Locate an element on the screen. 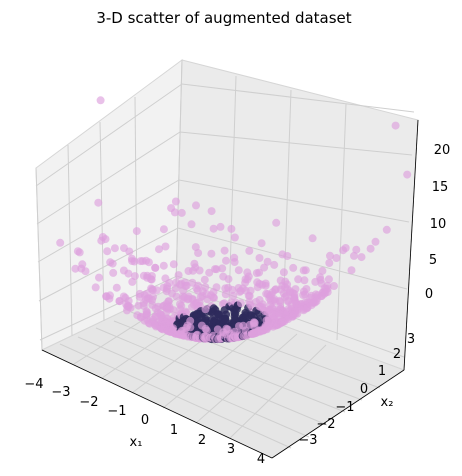 The image size is (462, 476). z-tick-label: 20 is located at coordinates (442, 150).